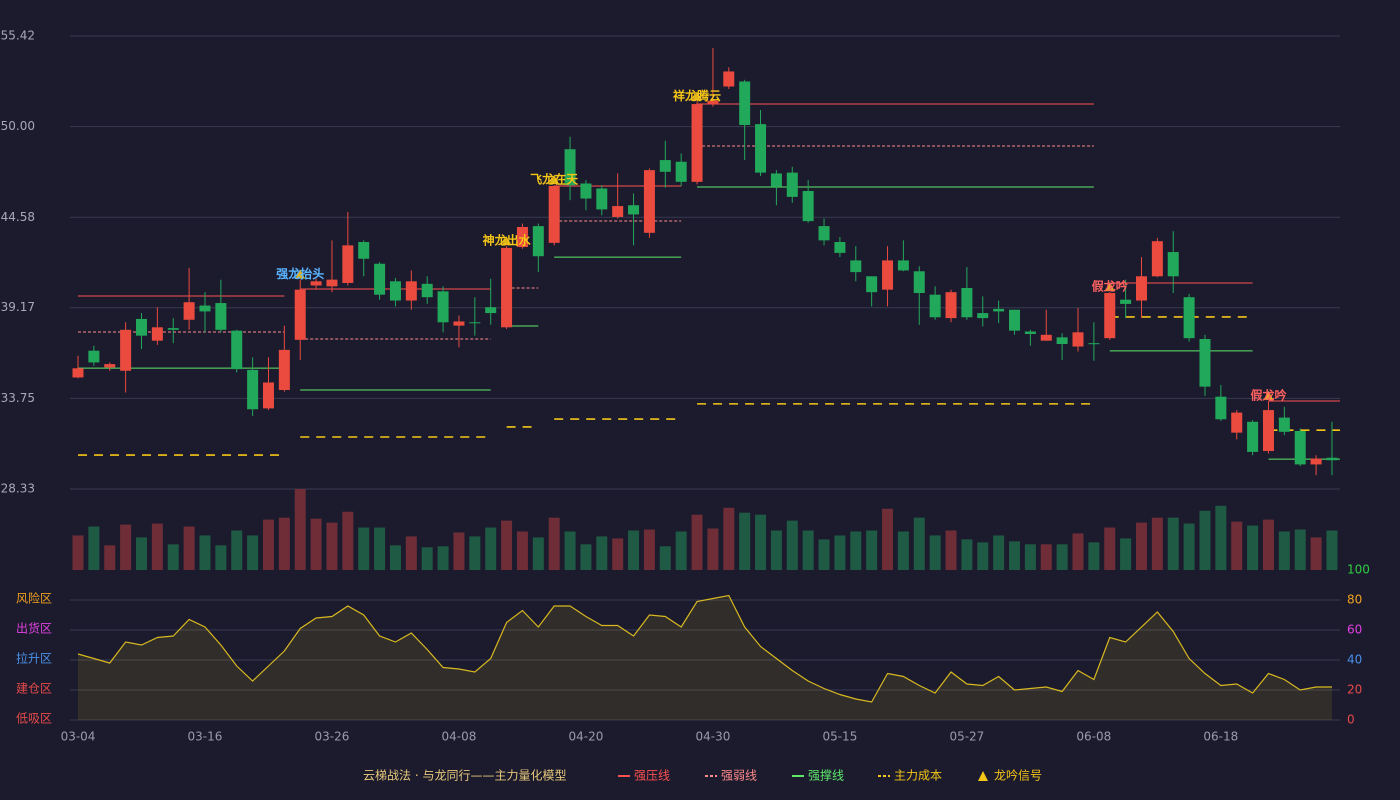 The image size is (1400, 800). I want to click on x-tick-label: 04-30, so click(712, 737).